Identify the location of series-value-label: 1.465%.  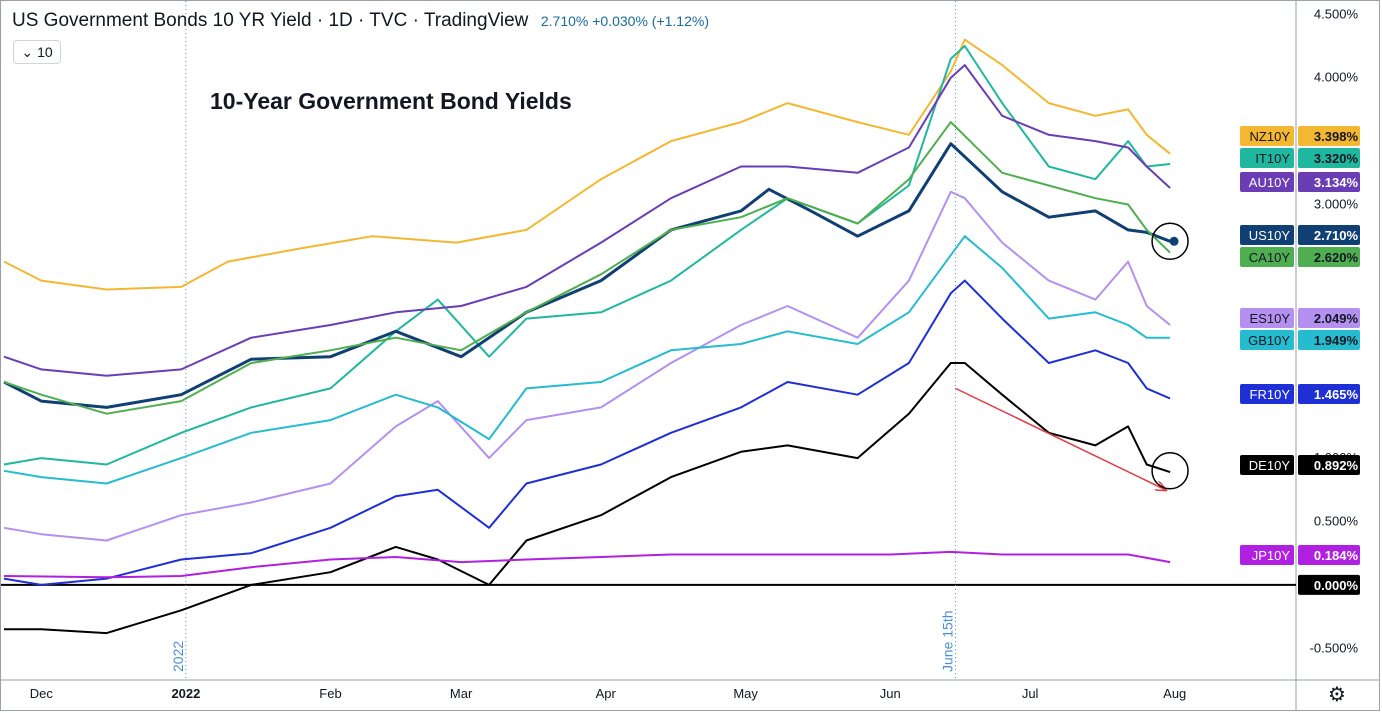
(1336, 394).